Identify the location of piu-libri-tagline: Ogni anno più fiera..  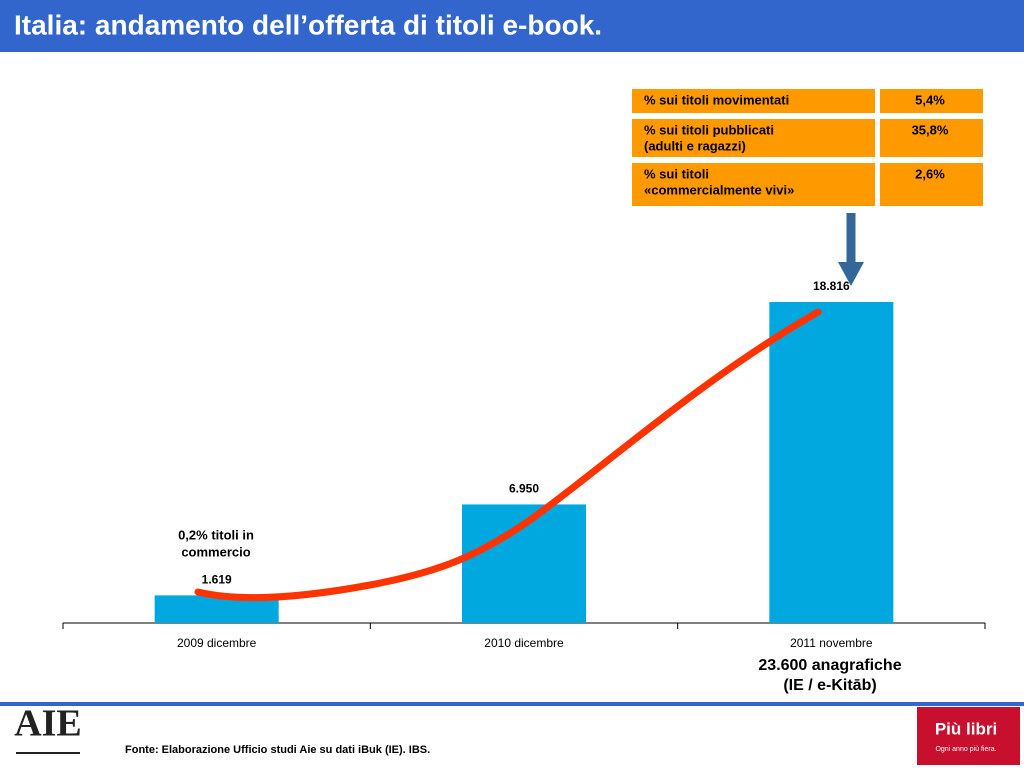
(965, 749).